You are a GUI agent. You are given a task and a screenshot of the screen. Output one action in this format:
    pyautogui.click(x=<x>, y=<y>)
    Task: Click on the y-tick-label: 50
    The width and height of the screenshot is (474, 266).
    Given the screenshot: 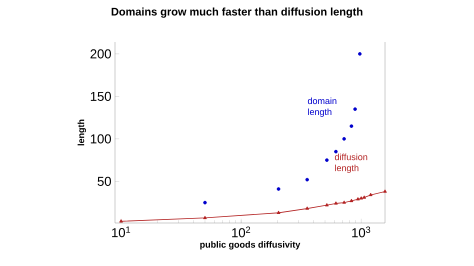 What is the action you would take?
    pyautogui.click(x=104, y=181)
    